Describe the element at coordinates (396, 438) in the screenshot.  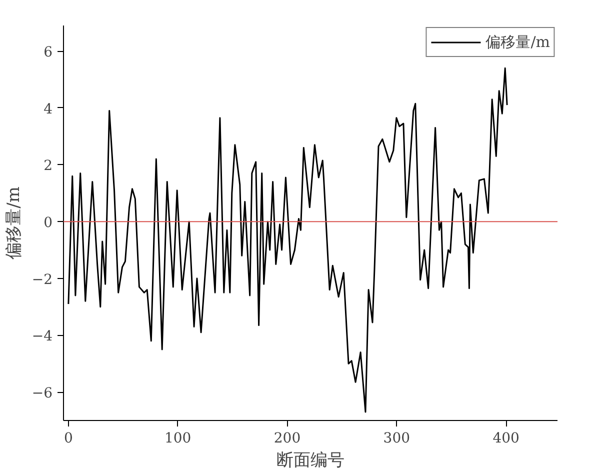
I see `x-tick-label: 300` at that location.